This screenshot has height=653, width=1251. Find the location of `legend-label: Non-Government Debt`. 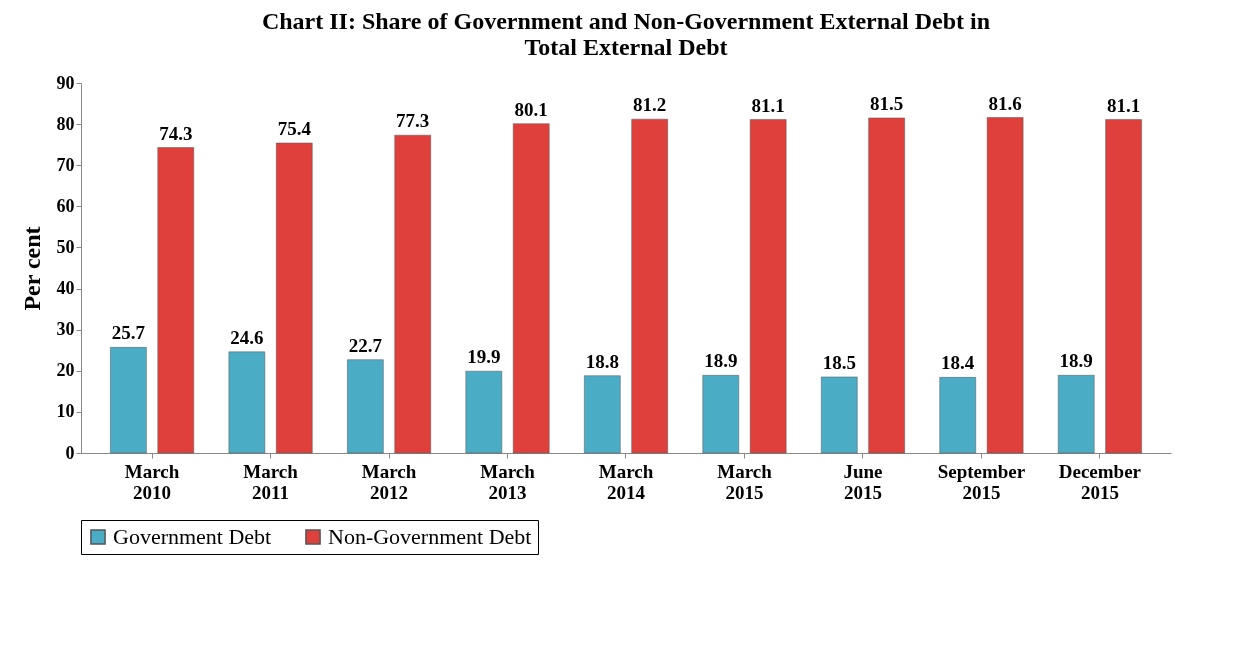

legend-label: Non-Government Debt is located at coordinates (430, 536).